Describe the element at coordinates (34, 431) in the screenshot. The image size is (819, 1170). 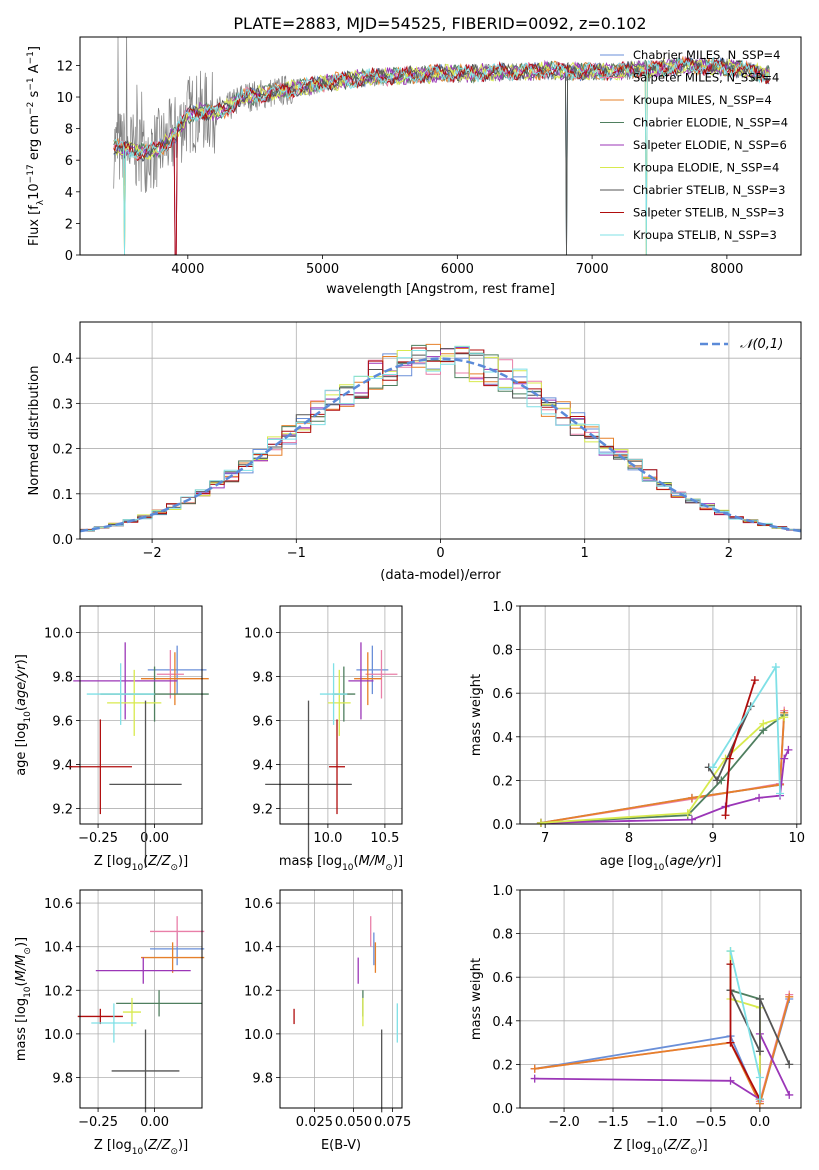
I see `y-axis-label: Normed distribution` at that location.